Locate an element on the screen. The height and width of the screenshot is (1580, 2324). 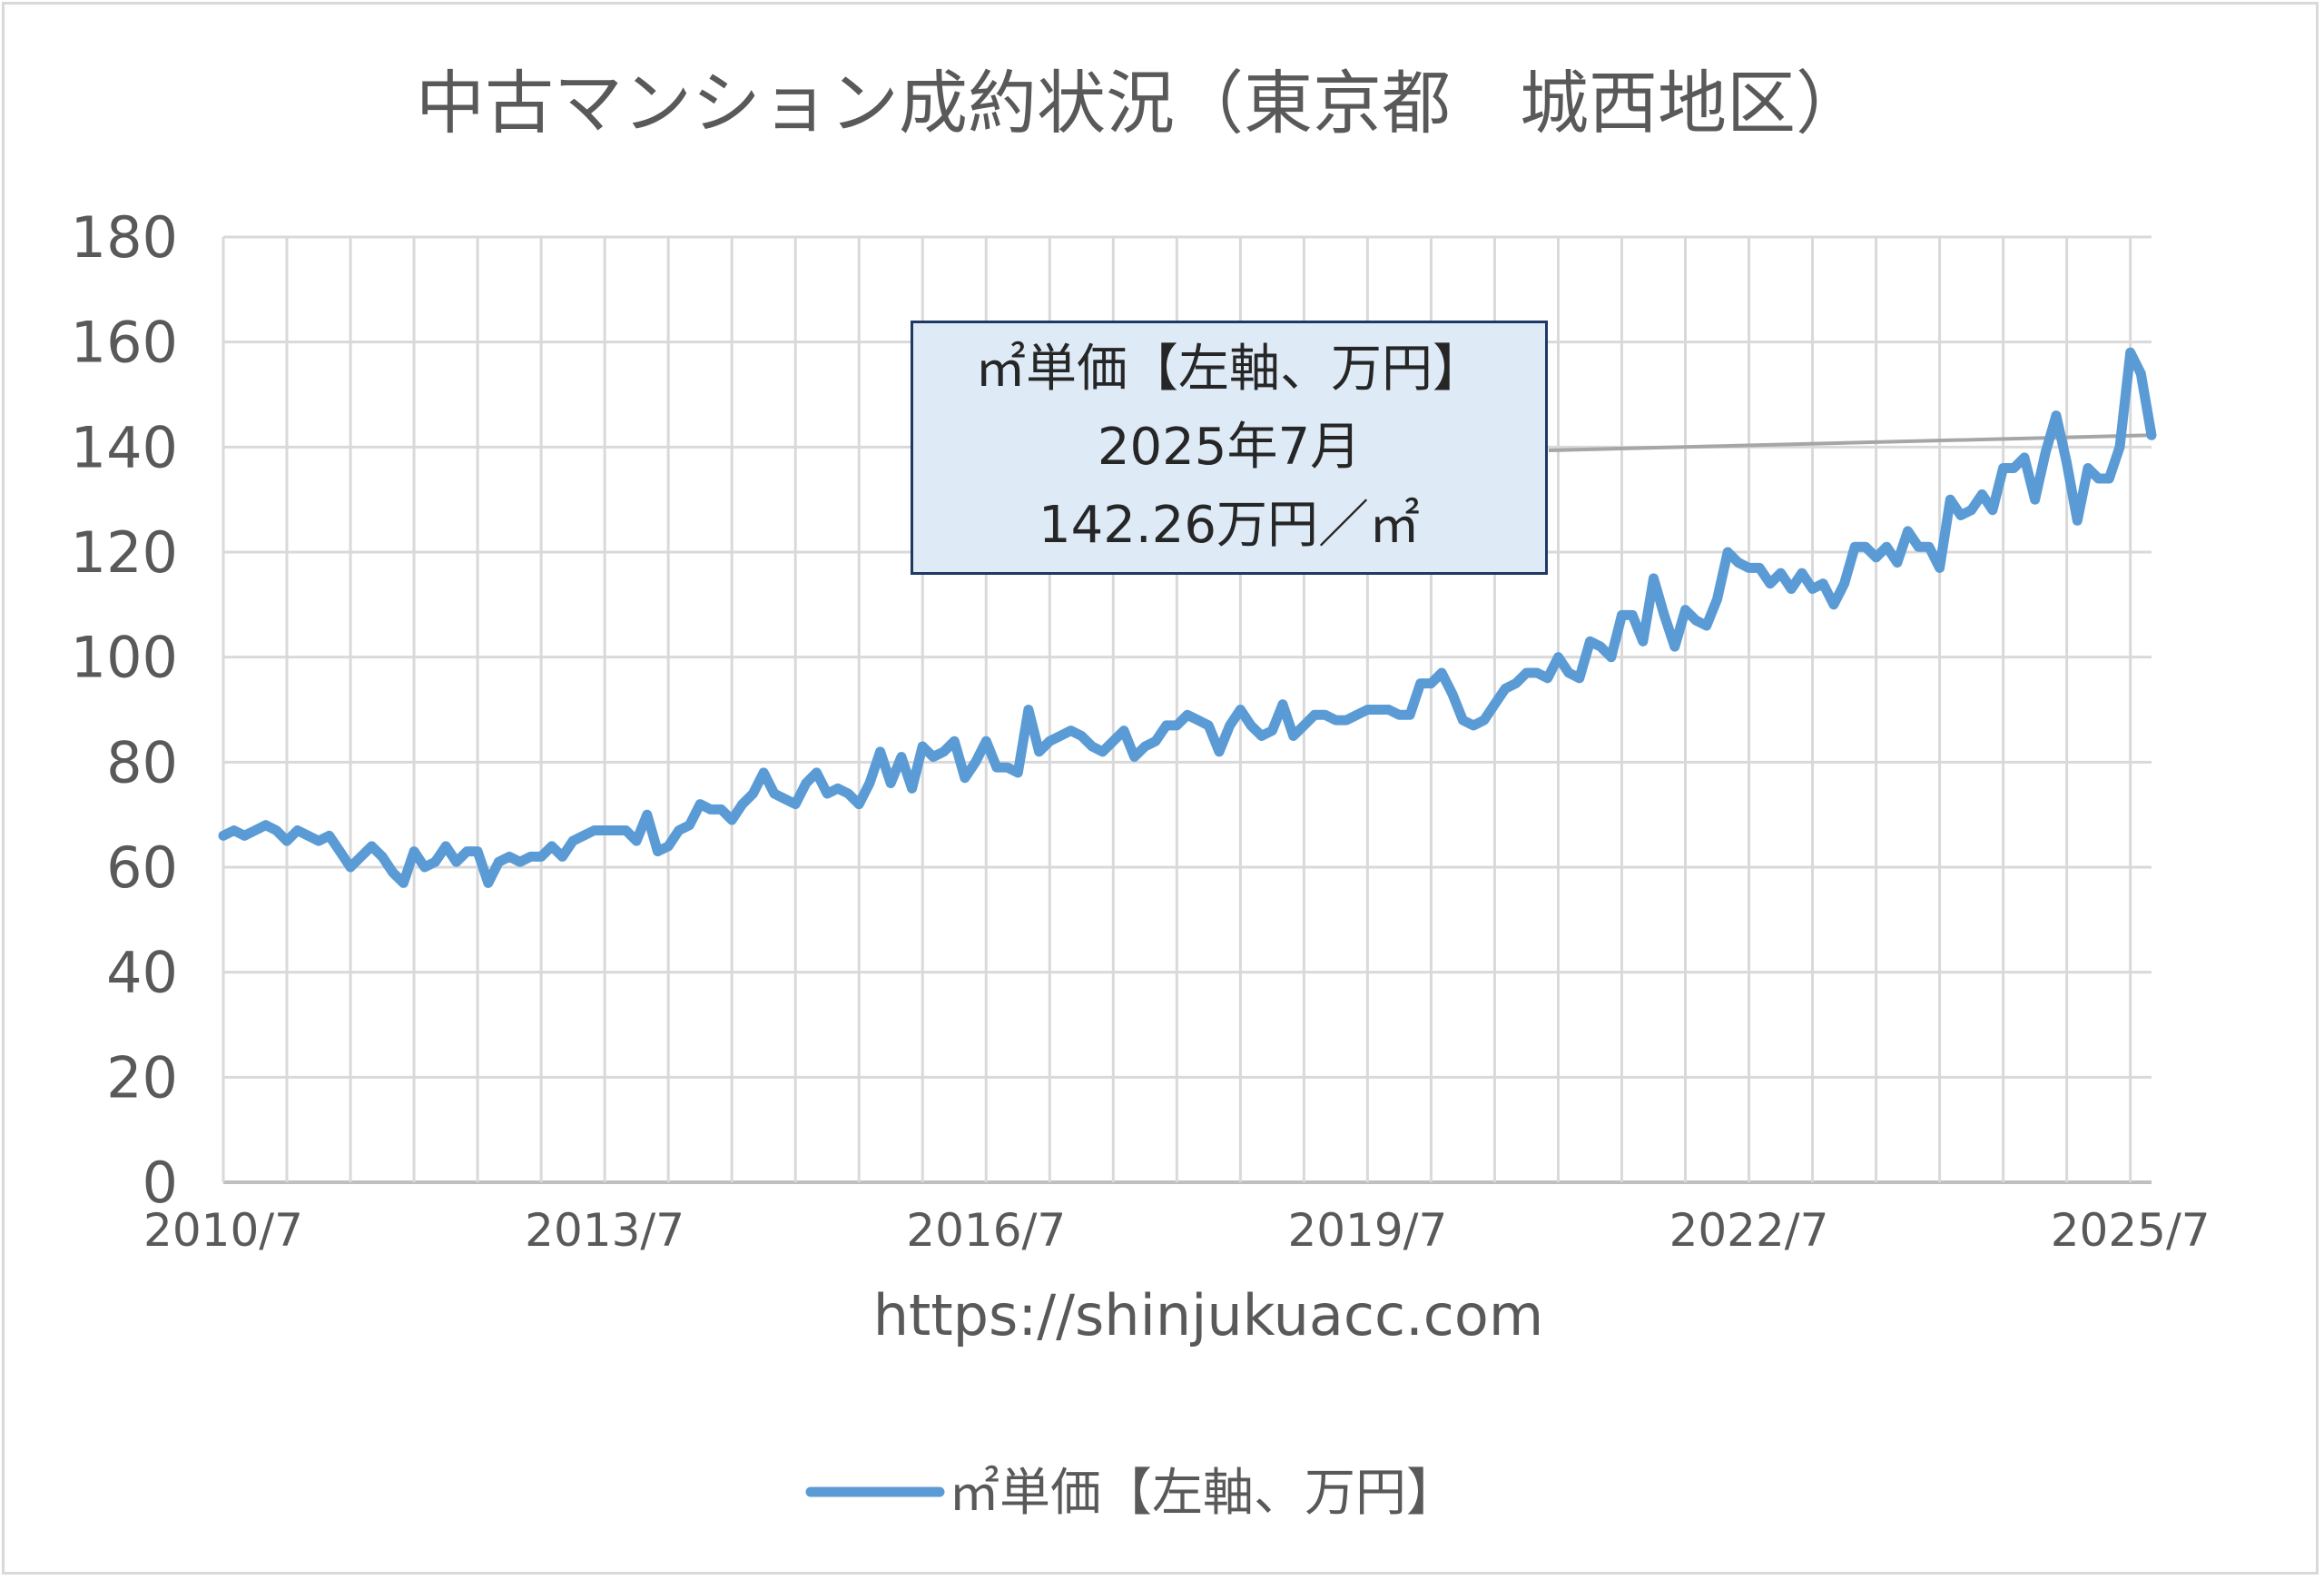
x-tick-label: 2016/7 is located at coordinates (986, 1230).